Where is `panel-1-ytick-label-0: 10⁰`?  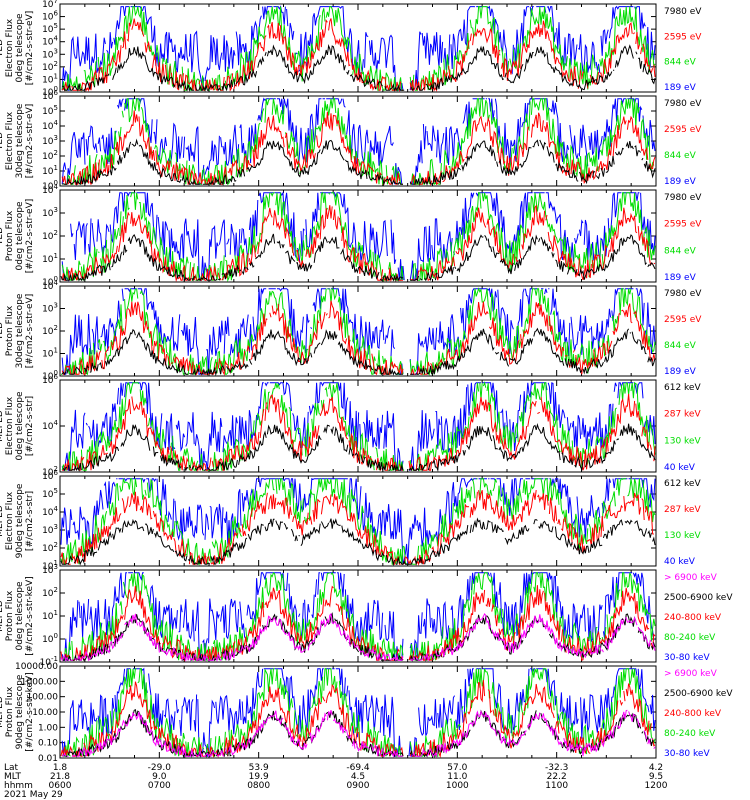 panel-1-ytick-label-0: 10⁰ is located at coordinates (50, 91).